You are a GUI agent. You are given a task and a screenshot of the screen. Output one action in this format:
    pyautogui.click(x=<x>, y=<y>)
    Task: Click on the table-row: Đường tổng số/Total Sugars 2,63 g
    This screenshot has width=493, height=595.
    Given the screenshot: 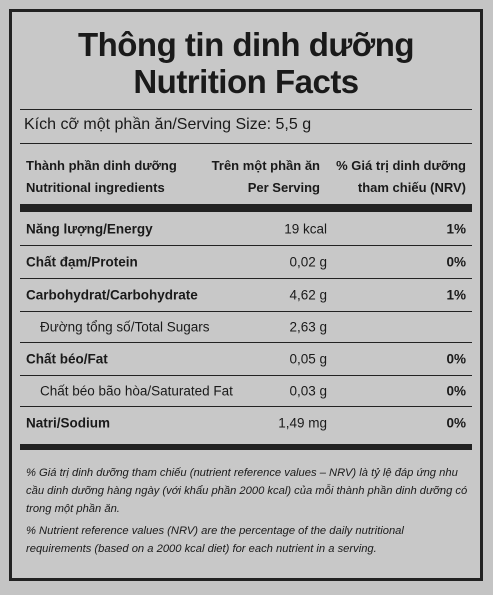 What is the action you would take?
    pyautogui.click(x=246, y=326)
    